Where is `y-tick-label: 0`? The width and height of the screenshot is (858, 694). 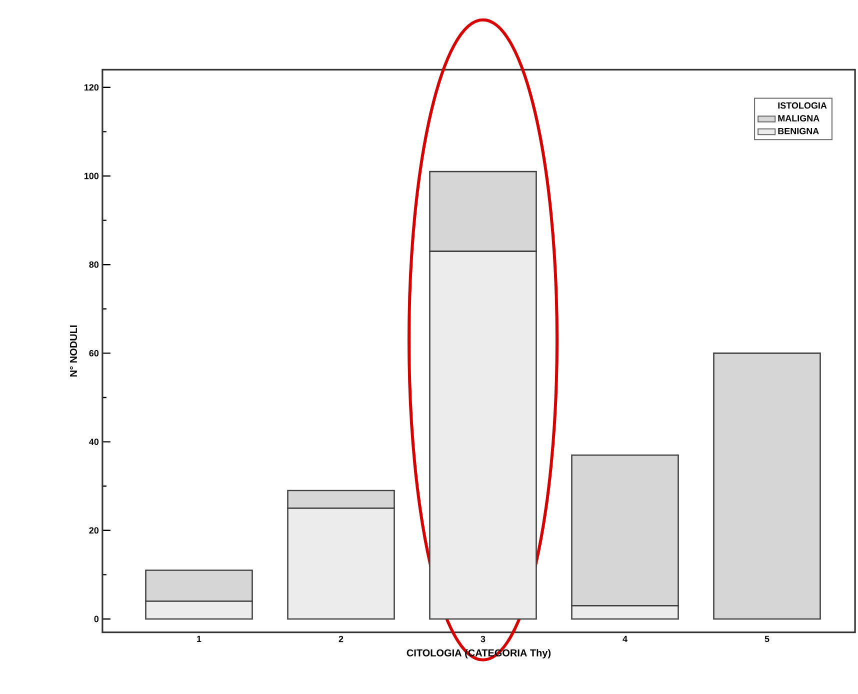
y-tick-label: 0 is located at coordinates (96, 619).